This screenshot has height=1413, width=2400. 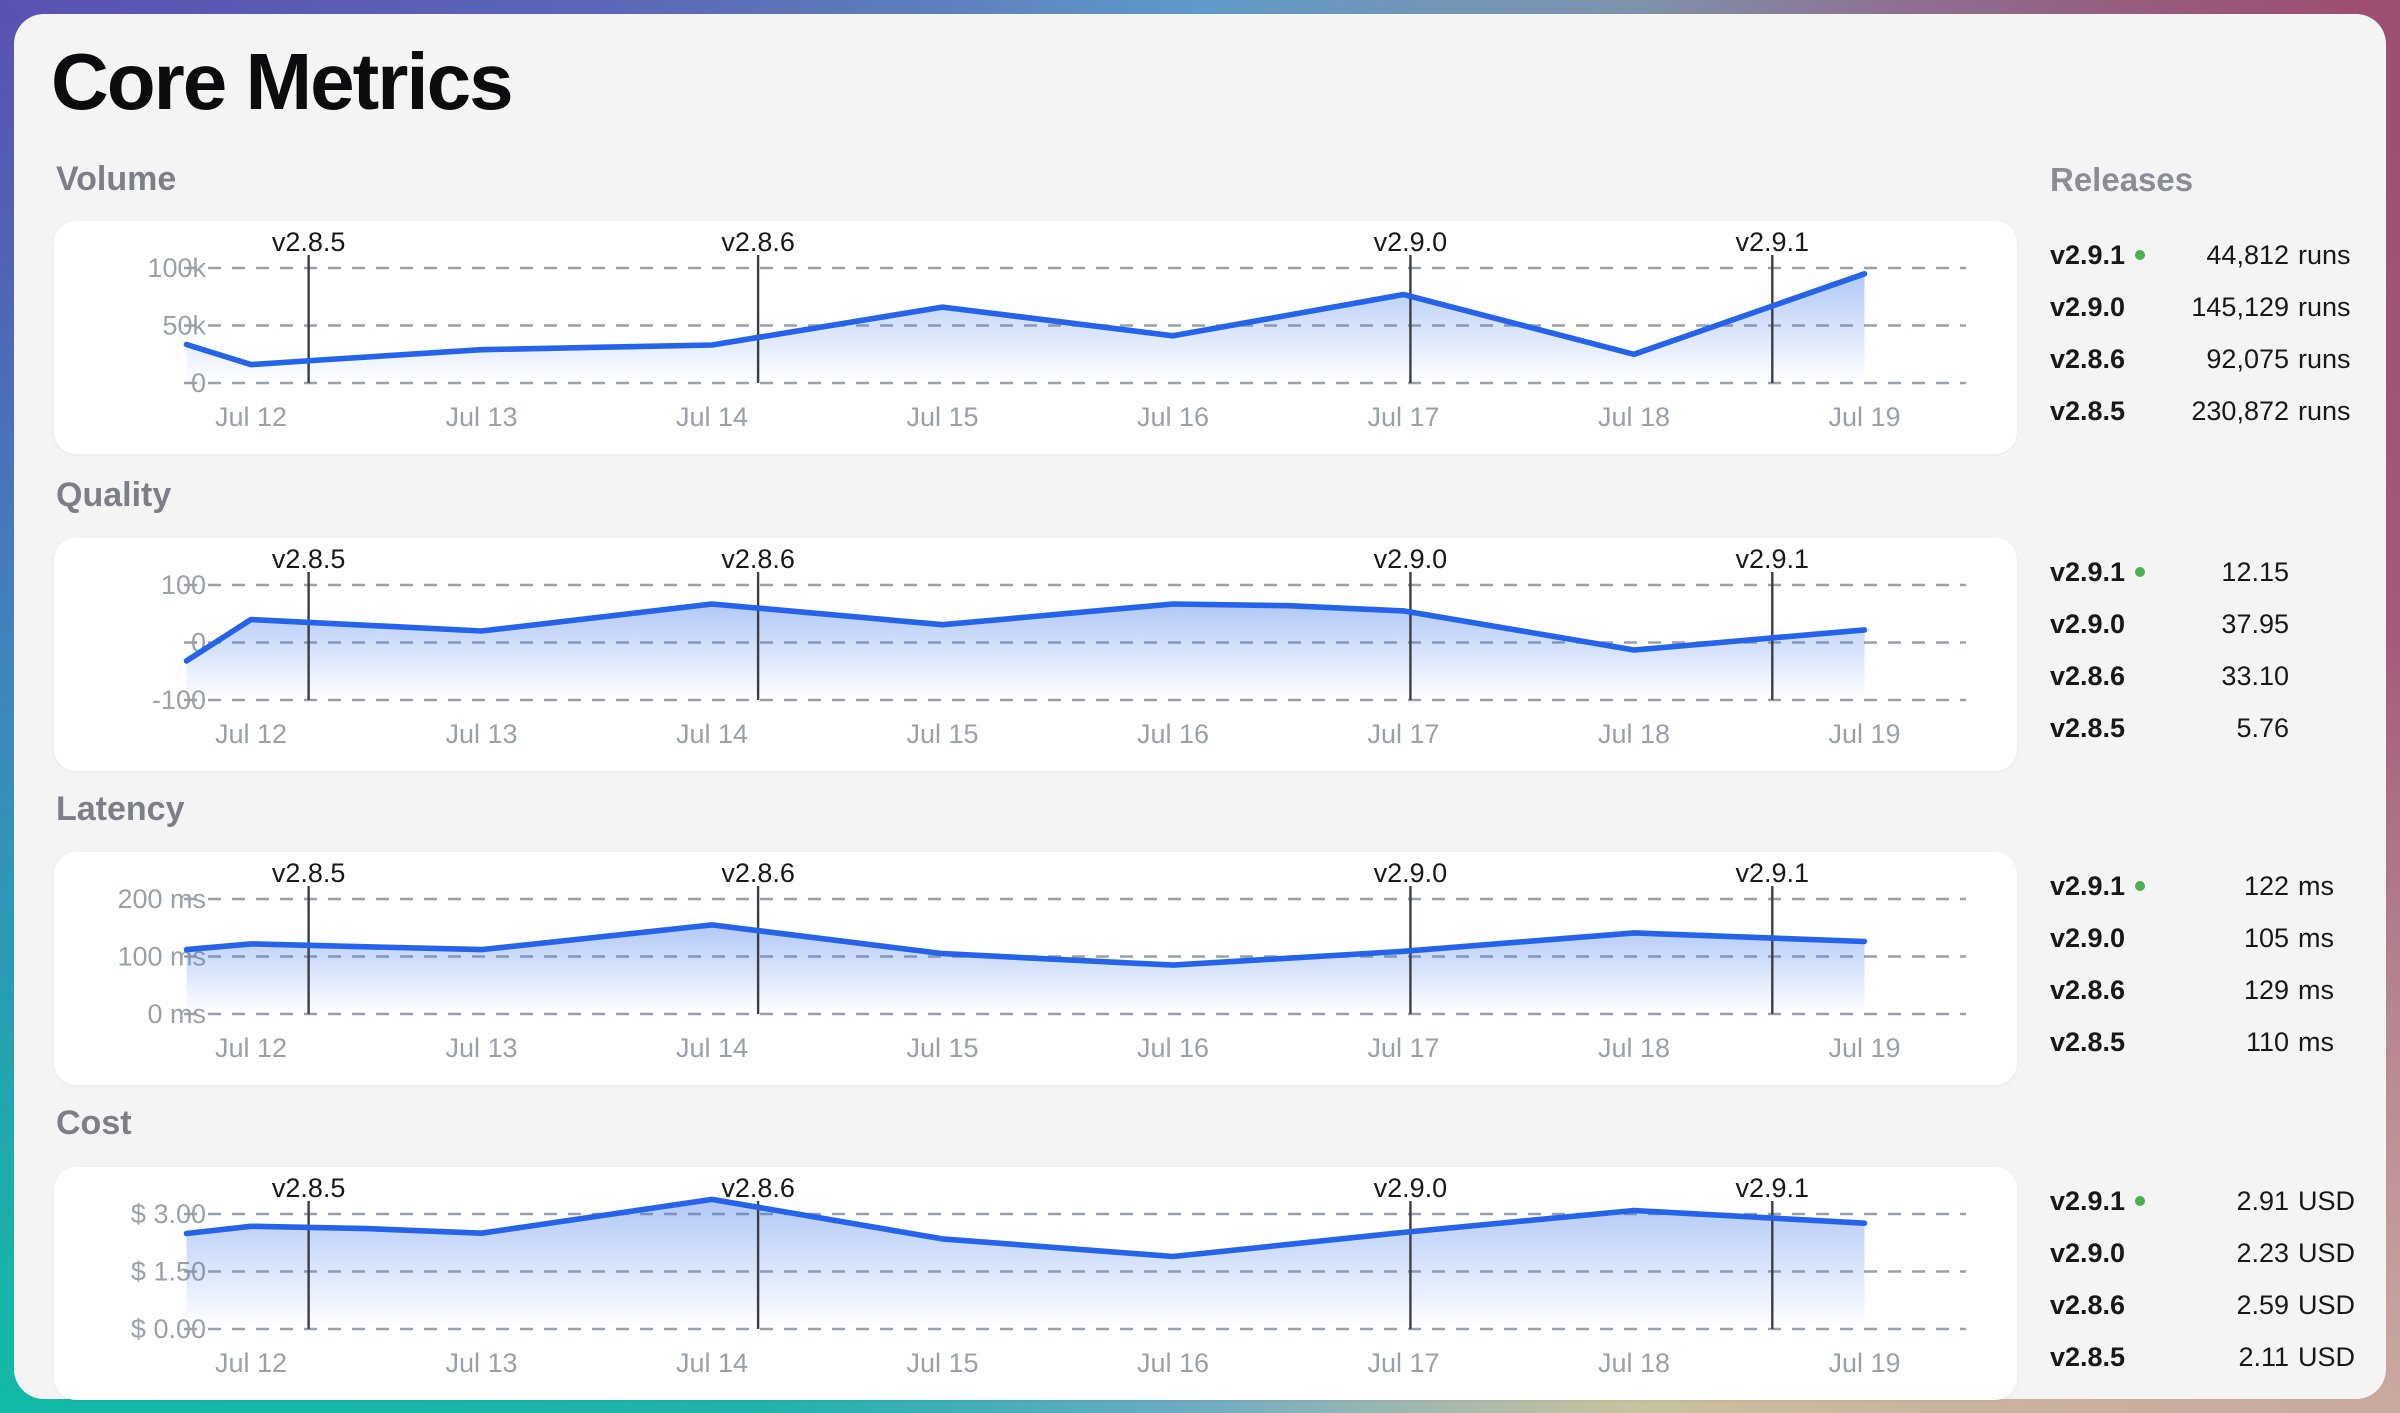 What do you see at coordinates (2088, 989) in the screenshot?
I see `release-version: v2.8.6` at bounding box center [2088, 989].